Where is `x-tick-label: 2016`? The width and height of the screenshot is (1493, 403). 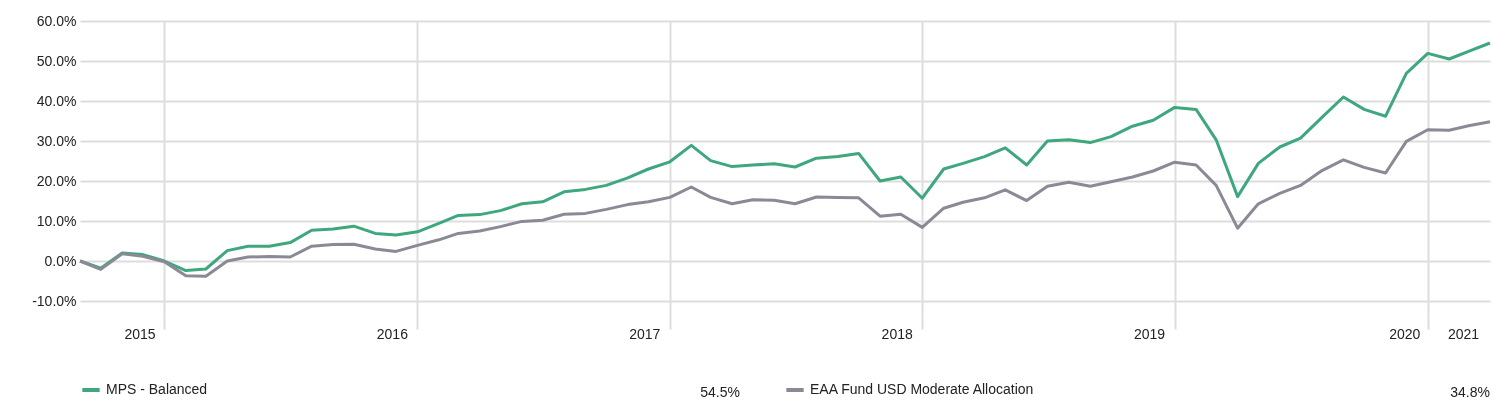
x-tick-label: 2016 is located at coordinates (392, 333).